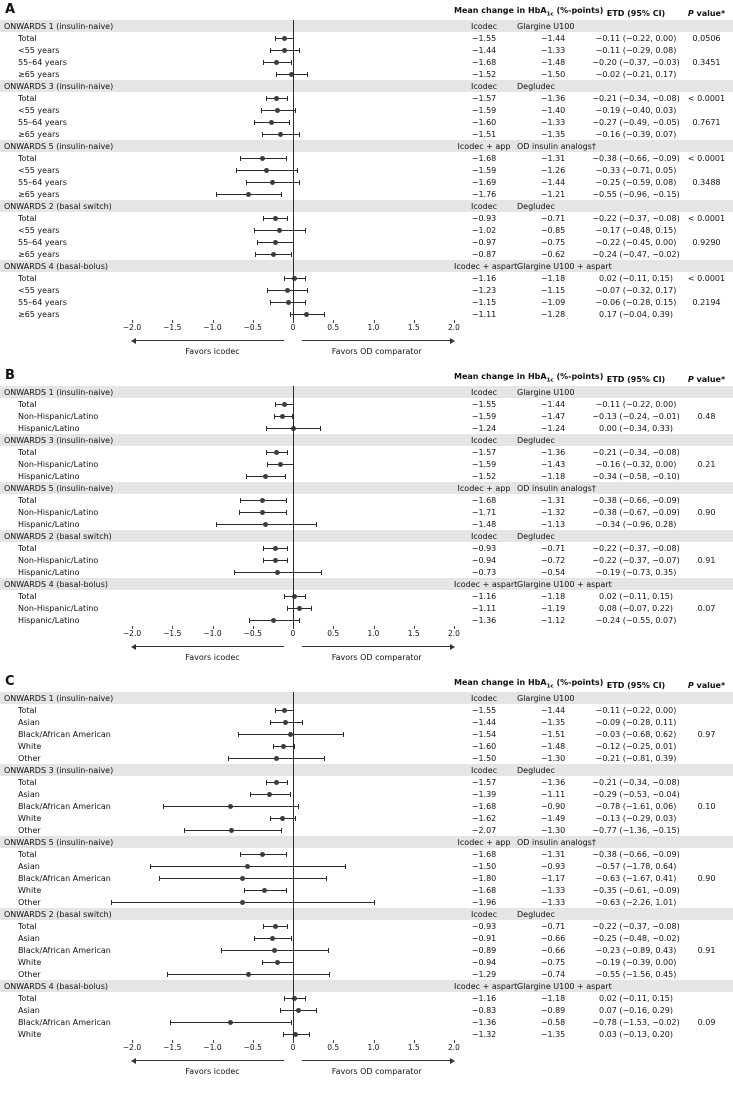 Image resolution: width=733 pixels, height=1093 pixels. Describe the element at coordinates (553, 428) in the screenshot. I see `comparator-value: −1.24` at that location.